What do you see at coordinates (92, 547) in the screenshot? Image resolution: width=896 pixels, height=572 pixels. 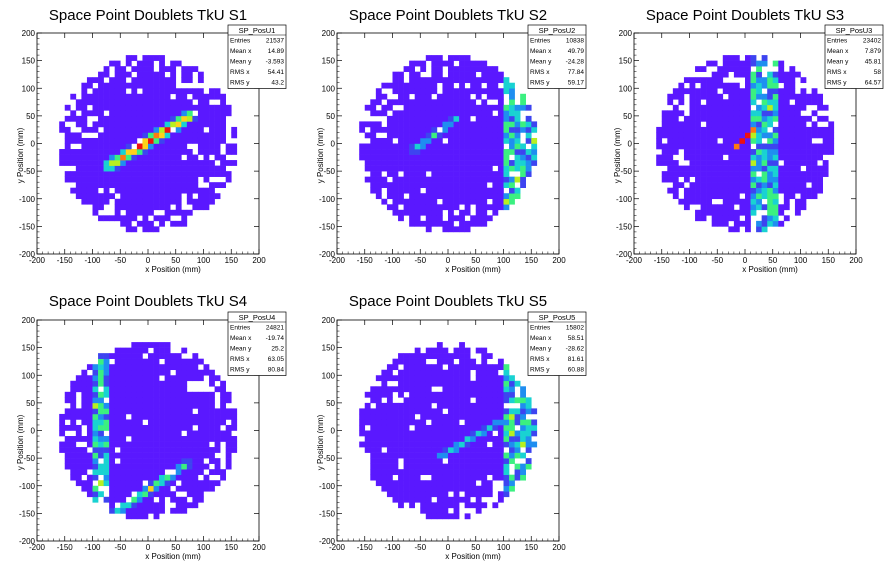 I see `x-tick-label: -100` at bounding box center [92, 547].